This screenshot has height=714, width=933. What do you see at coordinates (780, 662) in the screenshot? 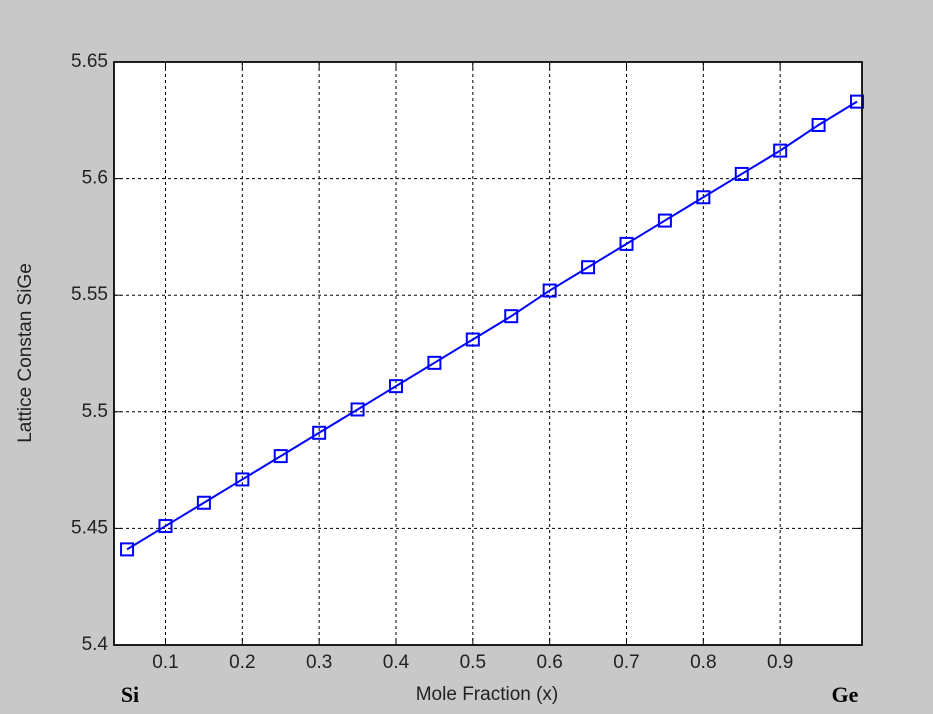
I see `x-tick-label: 0.9` at bounding box center [780, 662].